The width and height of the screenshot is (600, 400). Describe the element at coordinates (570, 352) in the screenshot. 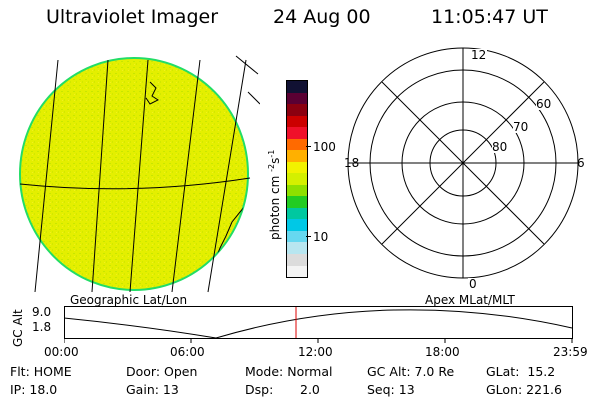

I see `time-tick-4: 23:59` at that location.